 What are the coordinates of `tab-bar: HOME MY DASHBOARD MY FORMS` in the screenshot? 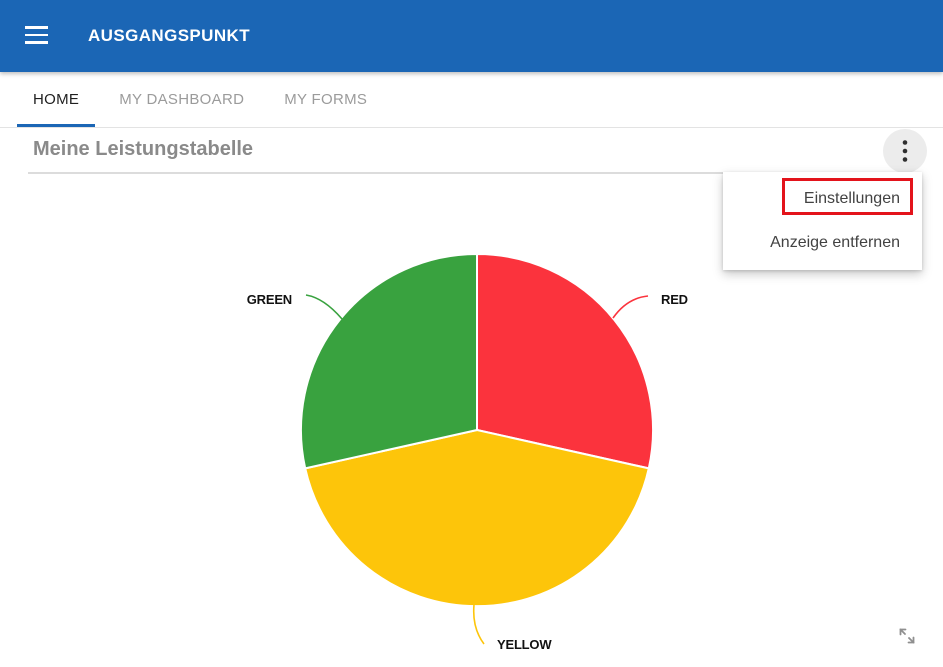 It's located at (471, 100).